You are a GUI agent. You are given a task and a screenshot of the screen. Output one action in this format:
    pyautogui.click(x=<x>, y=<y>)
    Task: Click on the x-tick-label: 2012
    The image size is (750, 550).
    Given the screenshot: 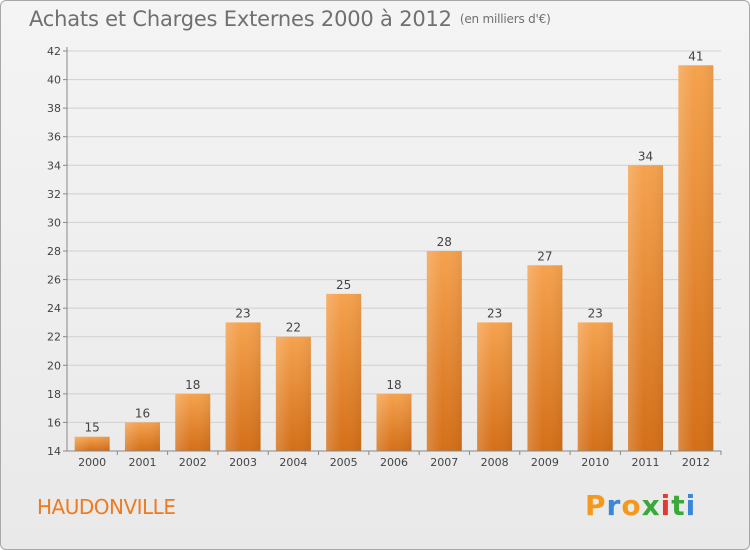 What is the action you would take?
    pyautogui.click(x=696, y=462)
    